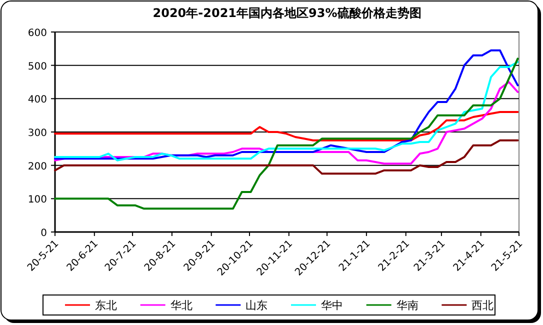 This screenshot has width=543, height=325. I want to click on legend-label: 东北, so click(106, 305).